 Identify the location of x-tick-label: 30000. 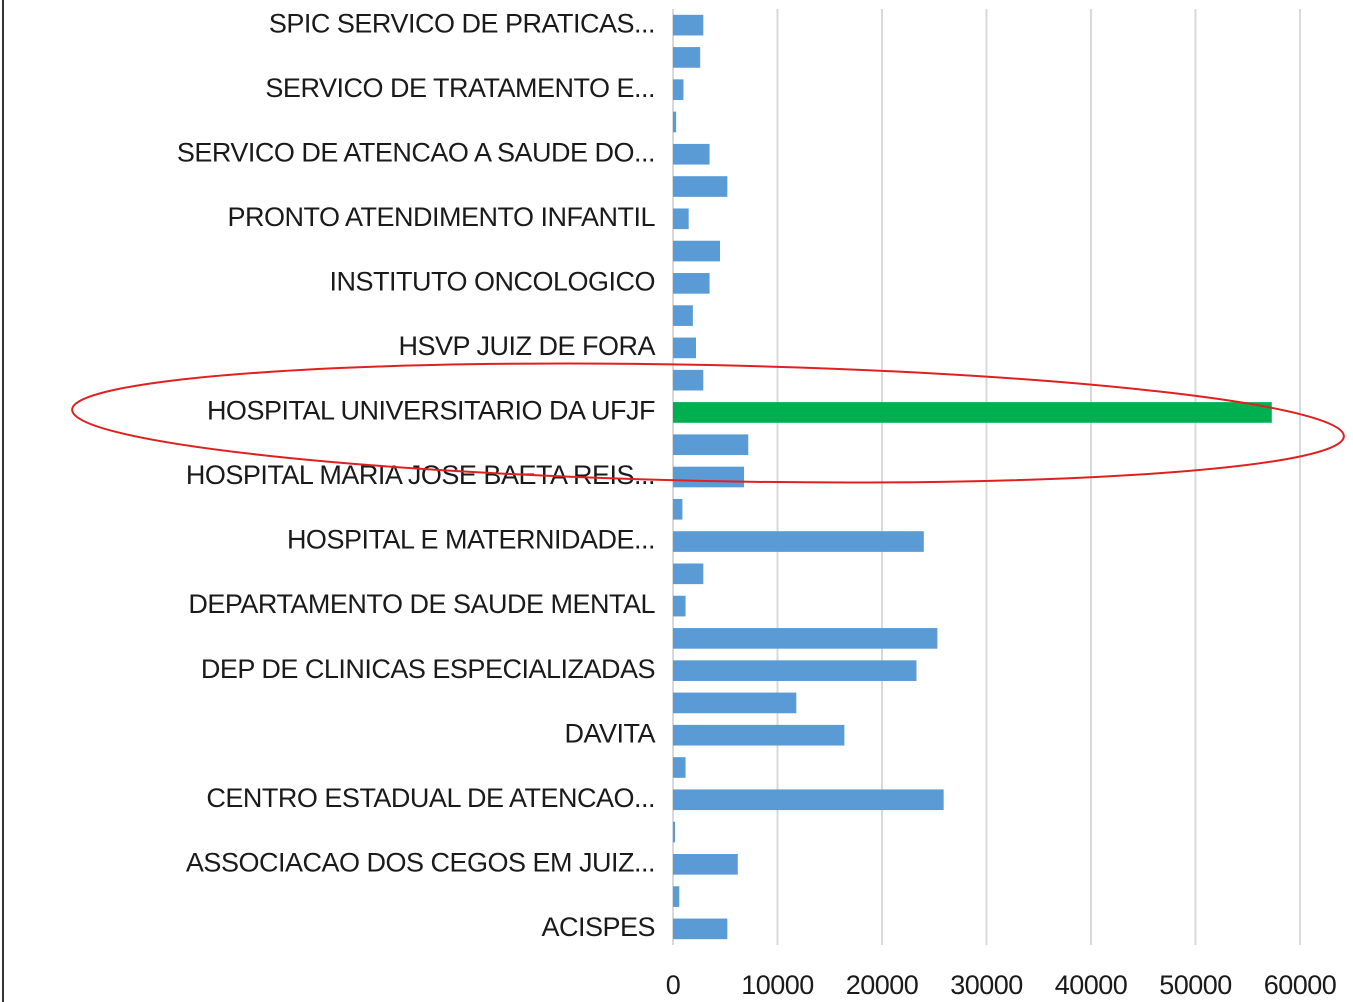
(986, 985).